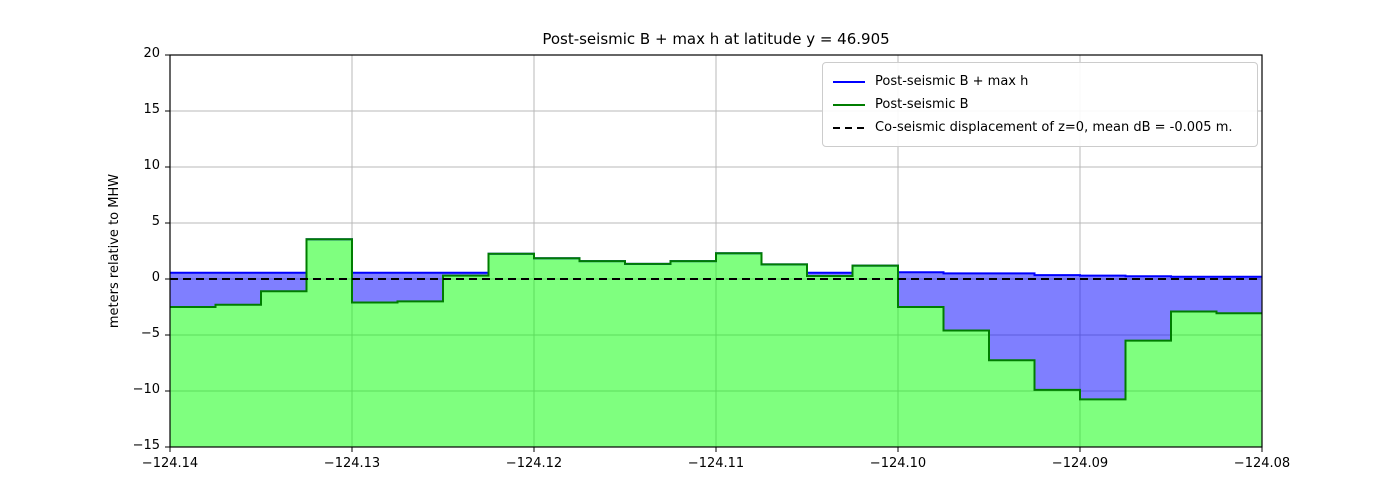 This screenshot has height=500, width=1400. I want to click on y-tick-label: 20, so click(151, 53).